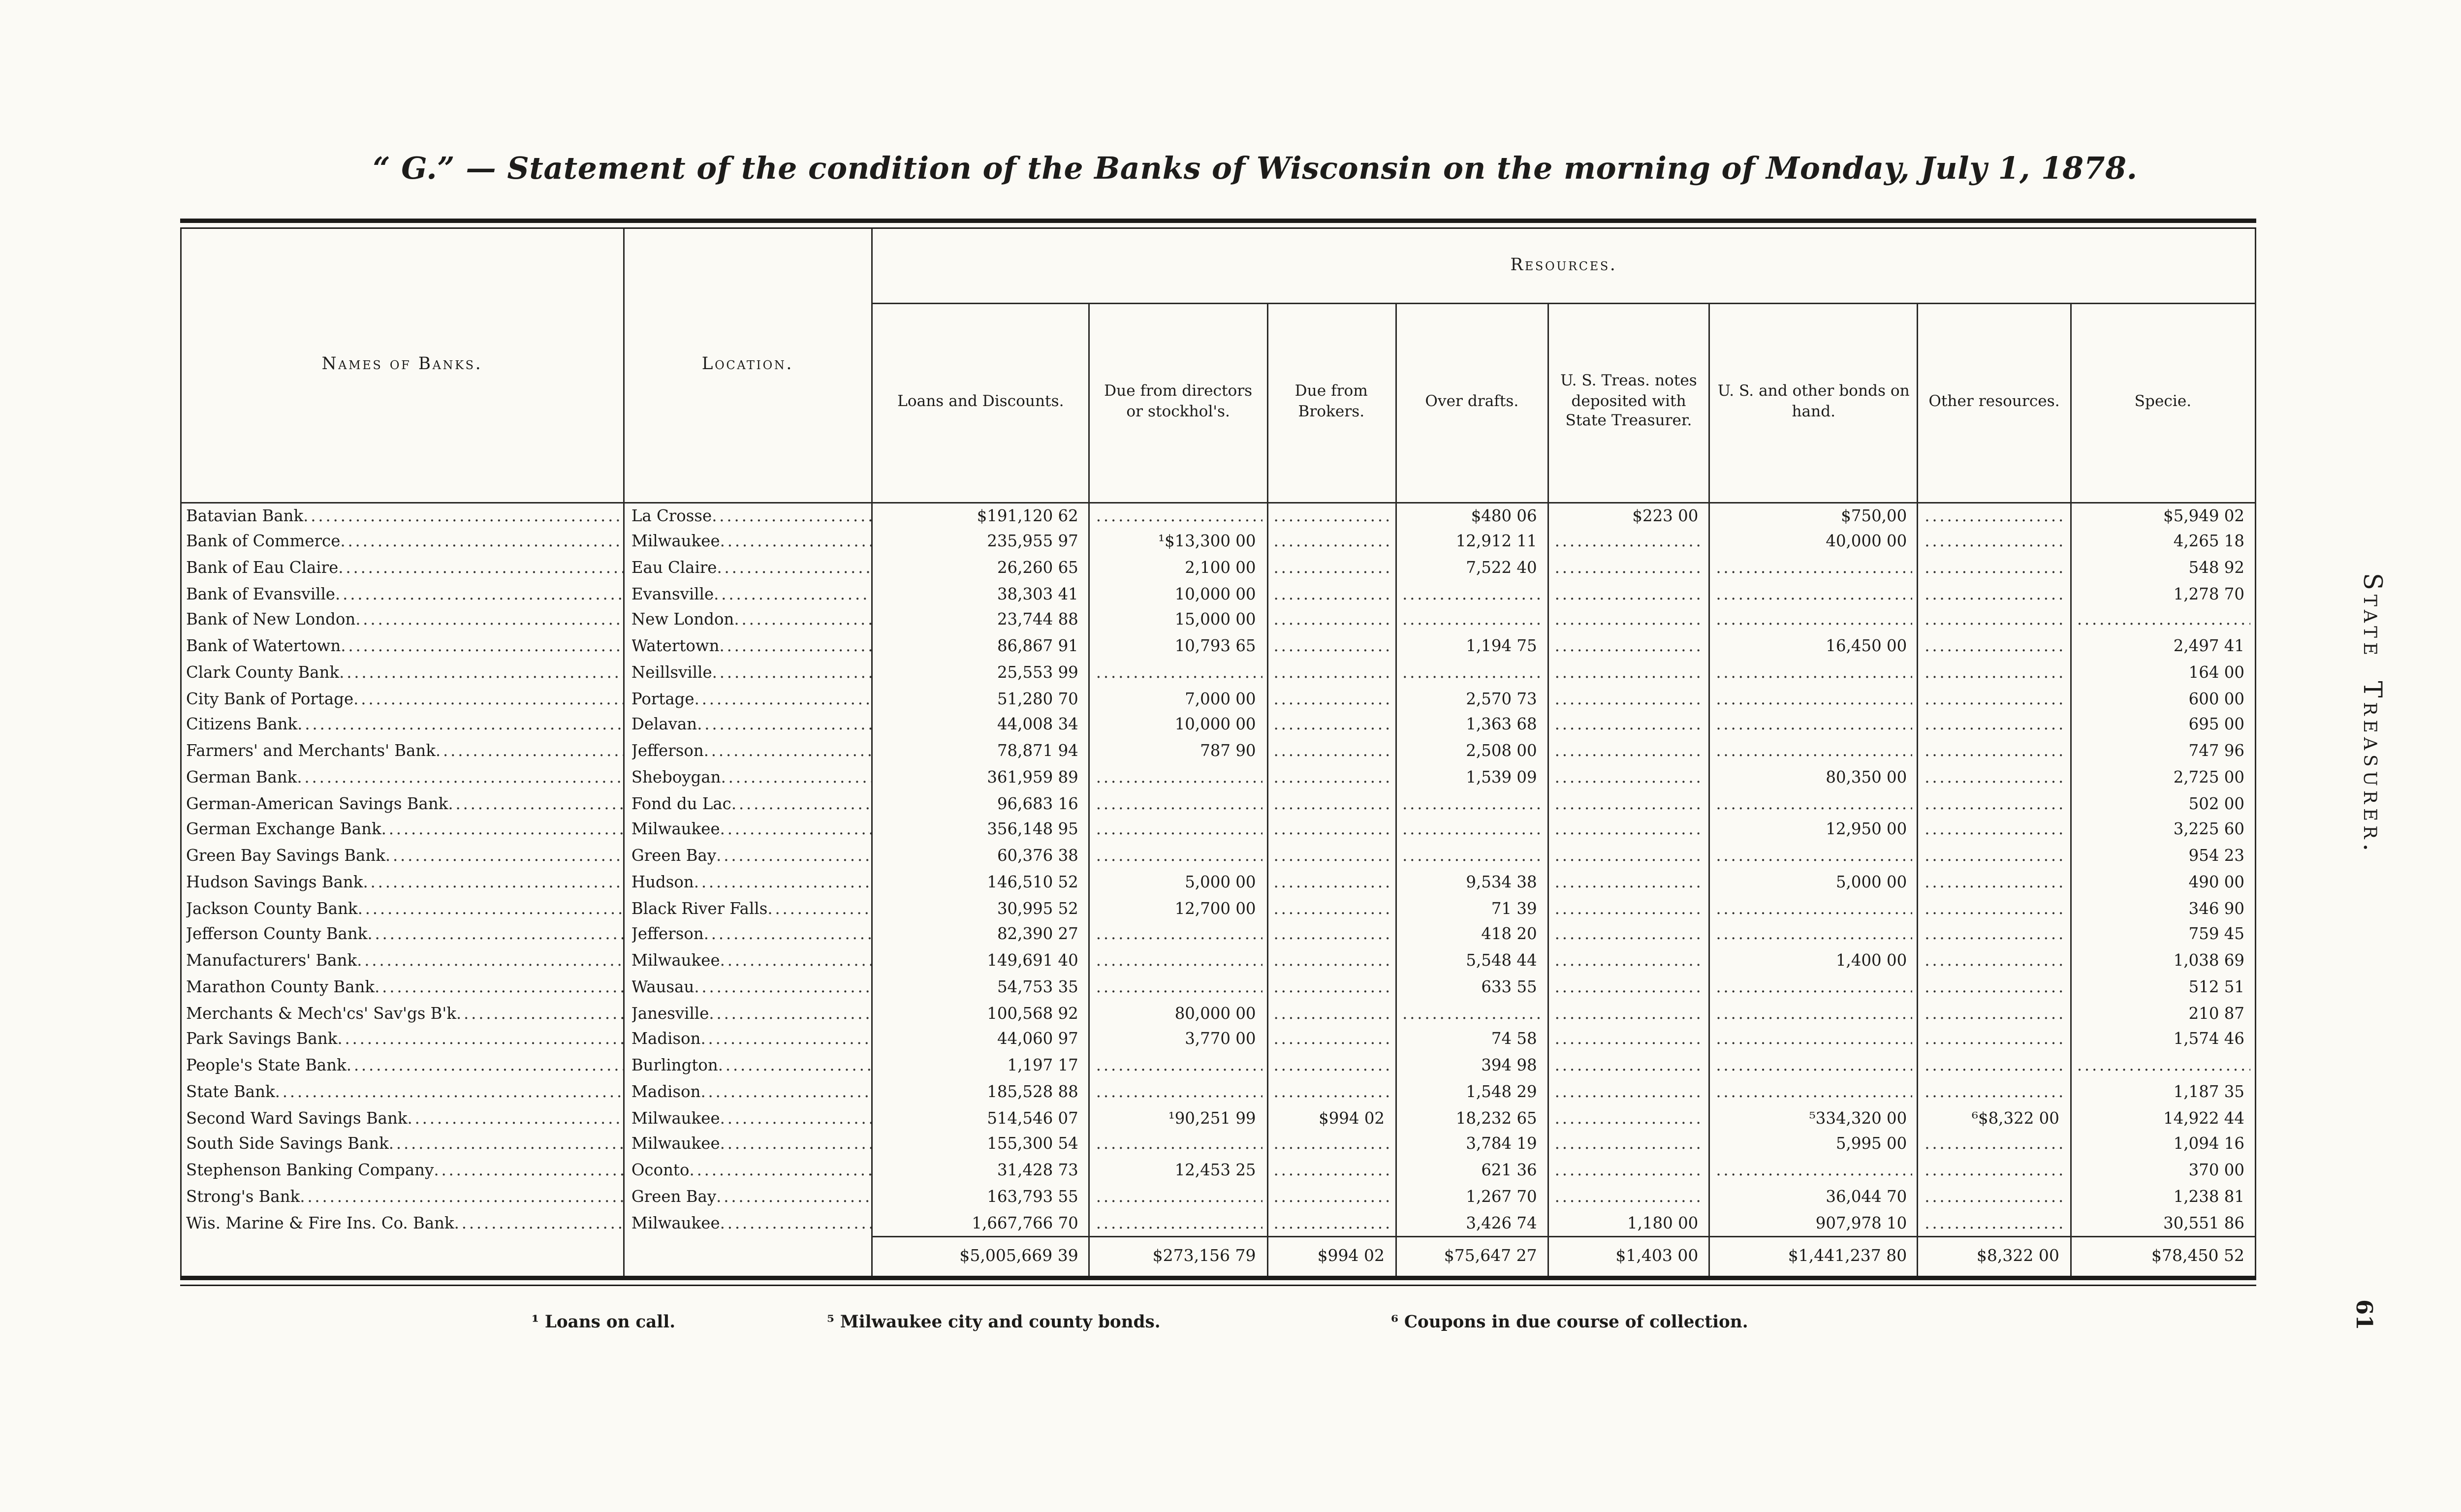 This screenshot has height=1512, width=2461. What do you see at coordinates (1331, 403) in the screenshot?
I see `col-header-due-brokers: Due from Brokers.` at bounding box center [1331, 403].